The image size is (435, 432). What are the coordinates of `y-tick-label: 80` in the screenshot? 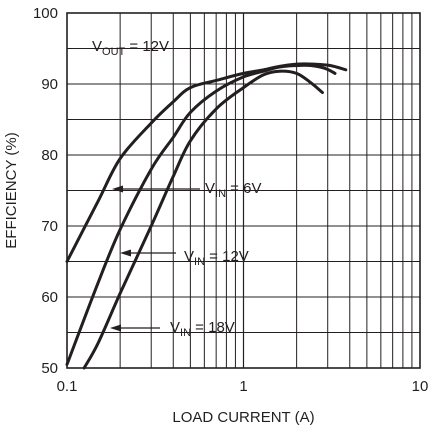 It's located at (49, 155).